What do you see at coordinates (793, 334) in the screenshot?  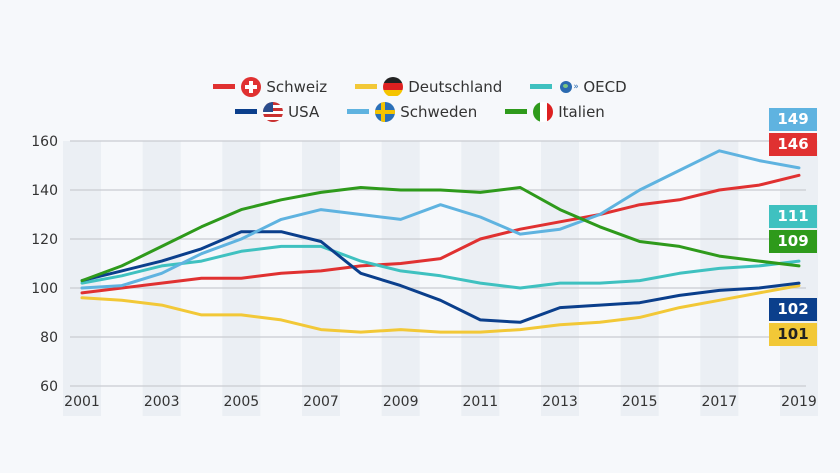 I see `end-label-deutschland: 101` at bounding box center [793, 334].